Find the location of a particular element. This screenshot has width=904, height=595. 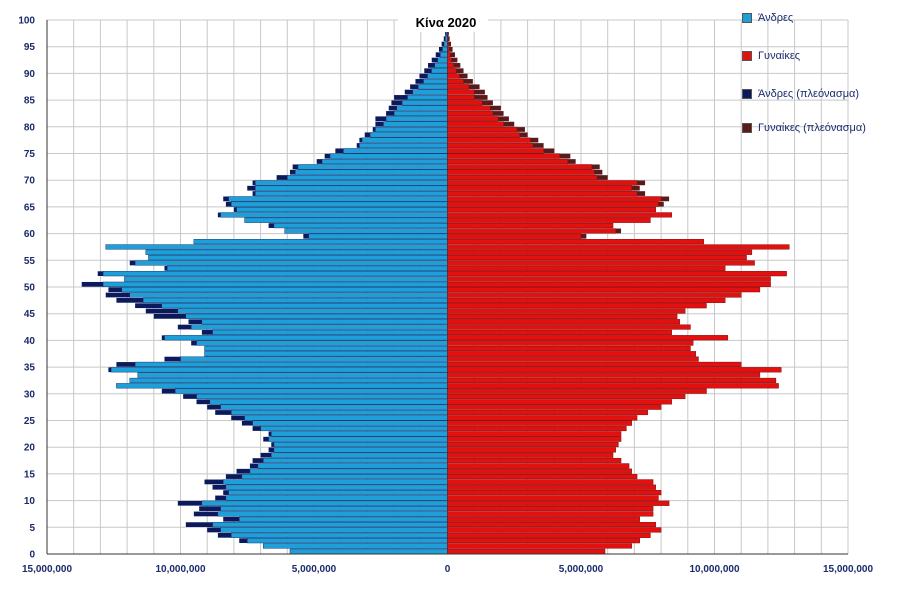

y-tick-label: 90 is located at coordinates (30, 74).